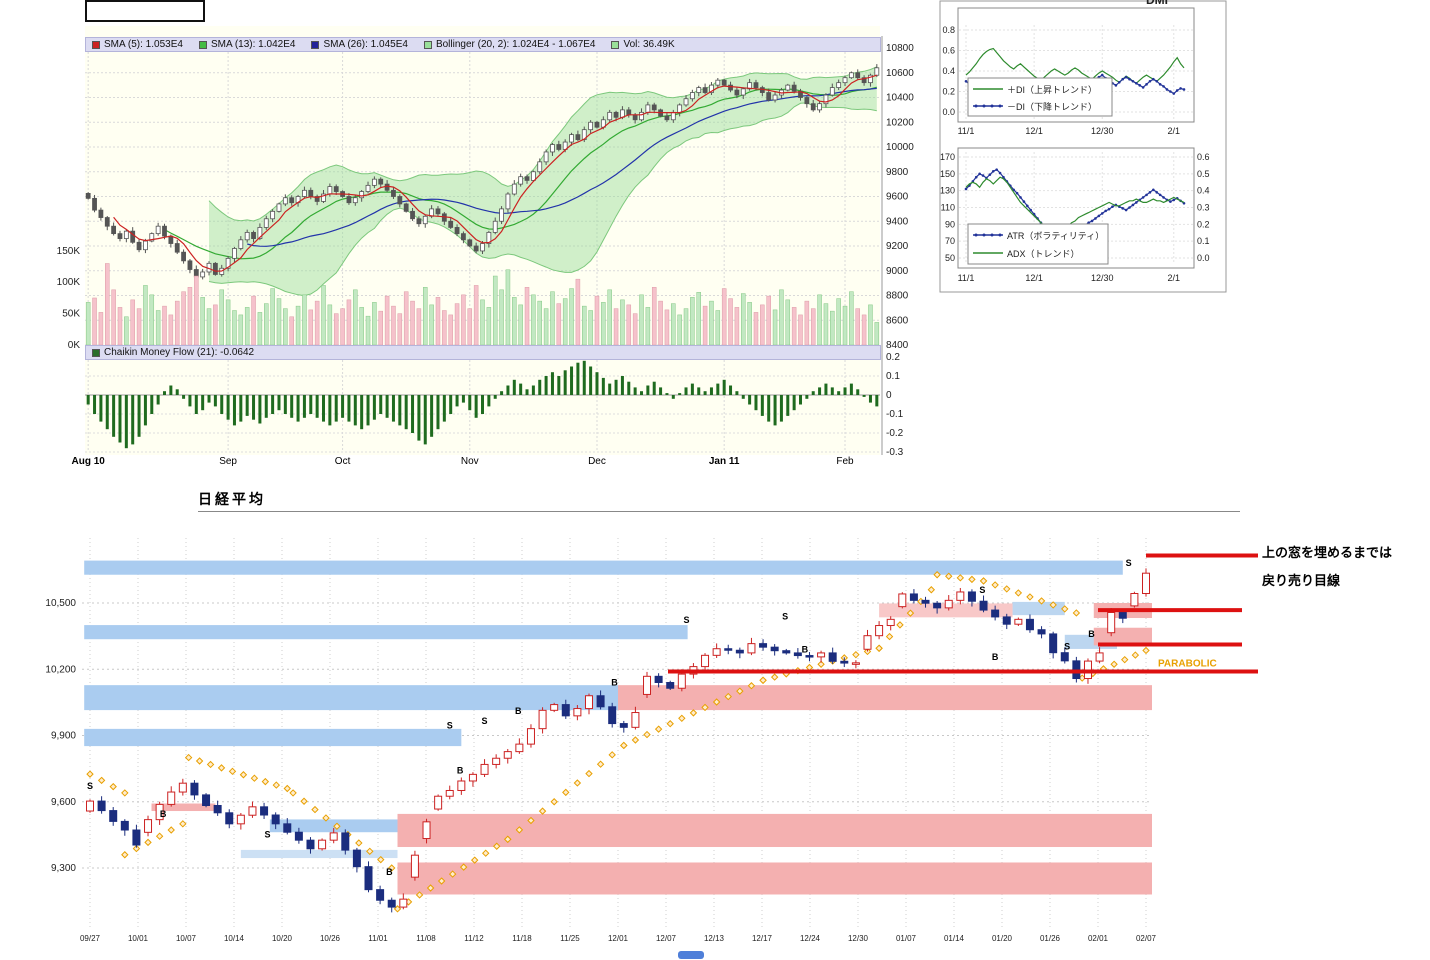  Describe the element at coordinates (897, 246) in the screenshot. I see `svg-text: 9200` at that location.